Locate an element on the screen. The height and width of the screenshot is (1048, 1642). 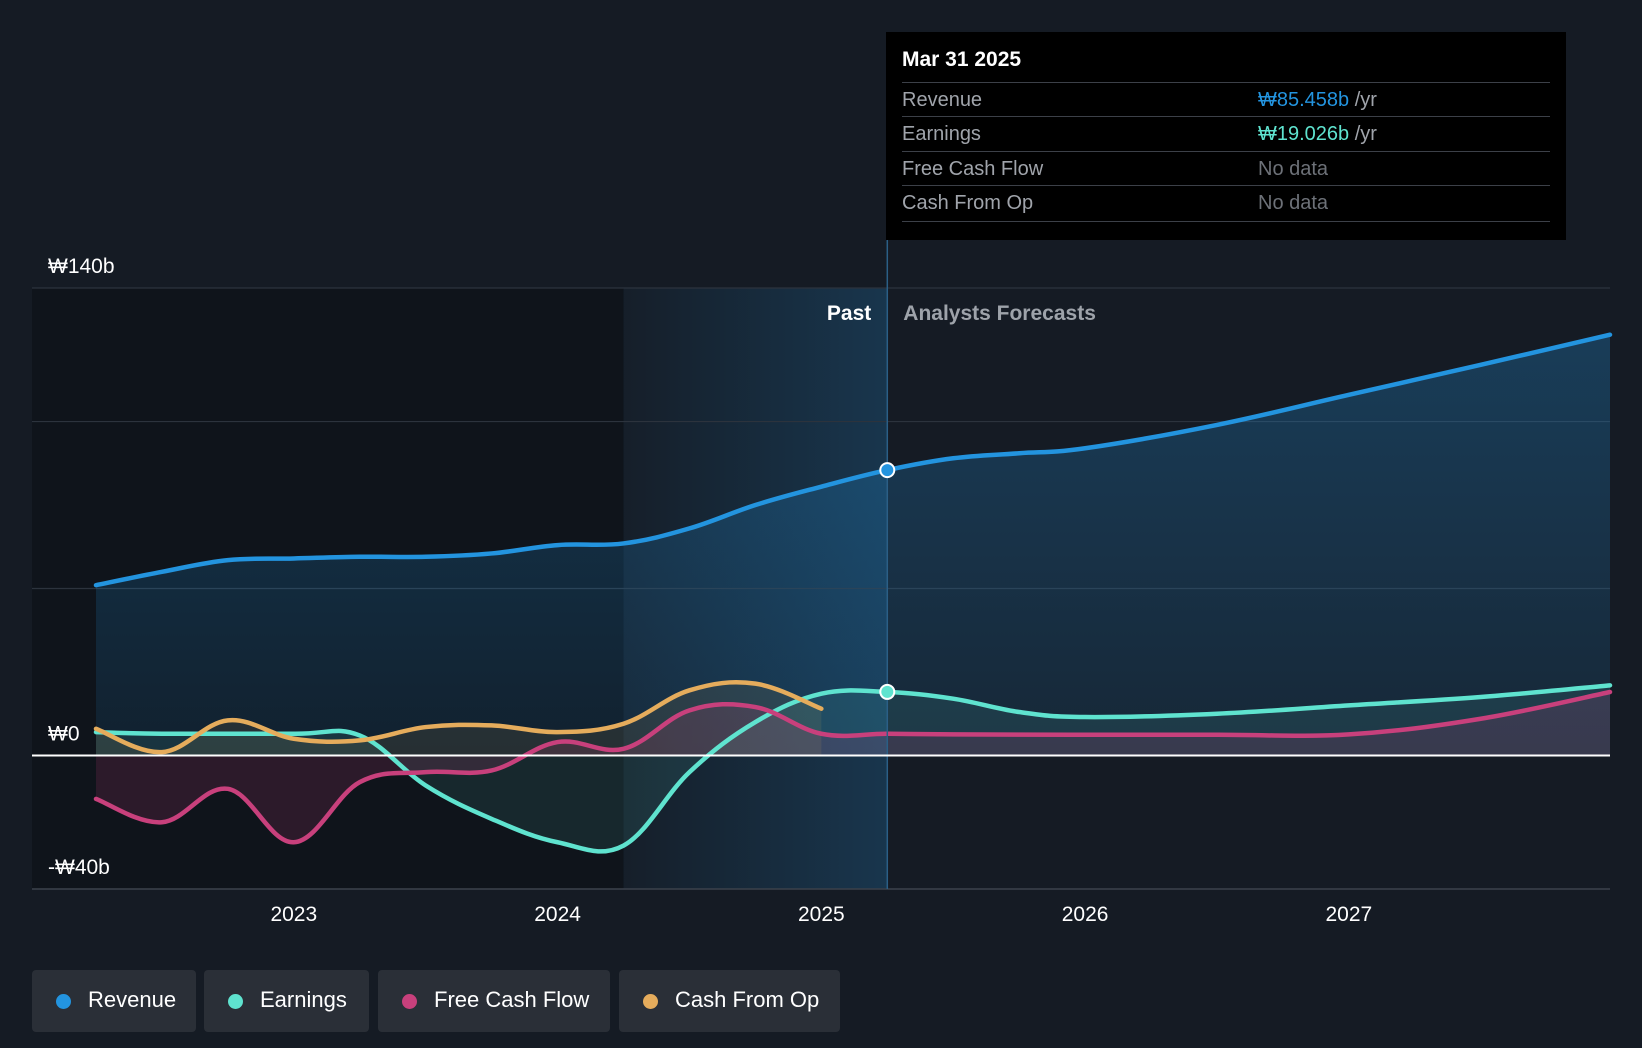
x-axis-tick-label: 2027 is located at coordinates (1349, 914).